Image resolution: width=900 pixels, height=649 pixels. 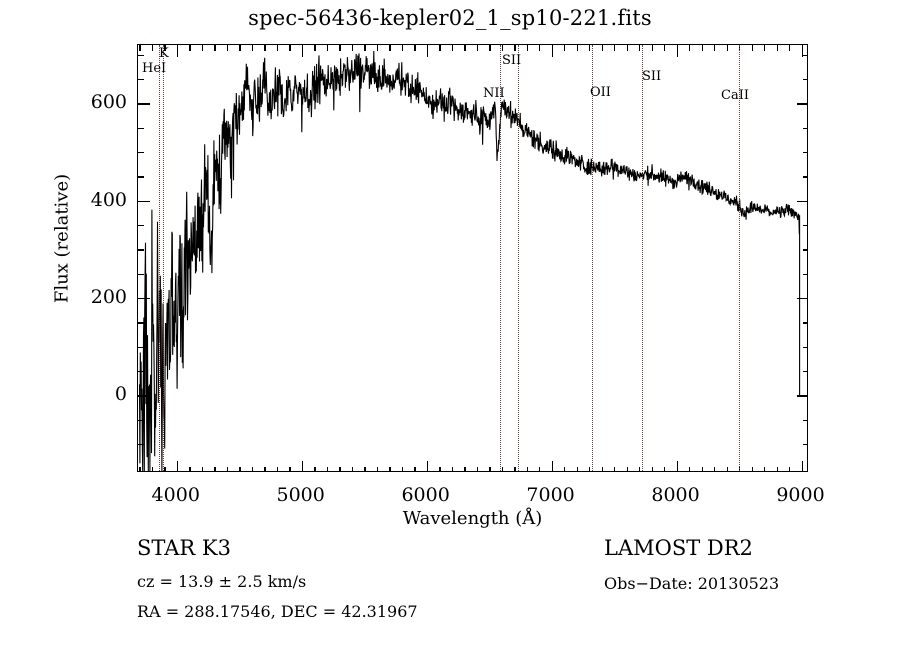 I want to click on x-tick-label: 8000, so click(x=675, y=495).